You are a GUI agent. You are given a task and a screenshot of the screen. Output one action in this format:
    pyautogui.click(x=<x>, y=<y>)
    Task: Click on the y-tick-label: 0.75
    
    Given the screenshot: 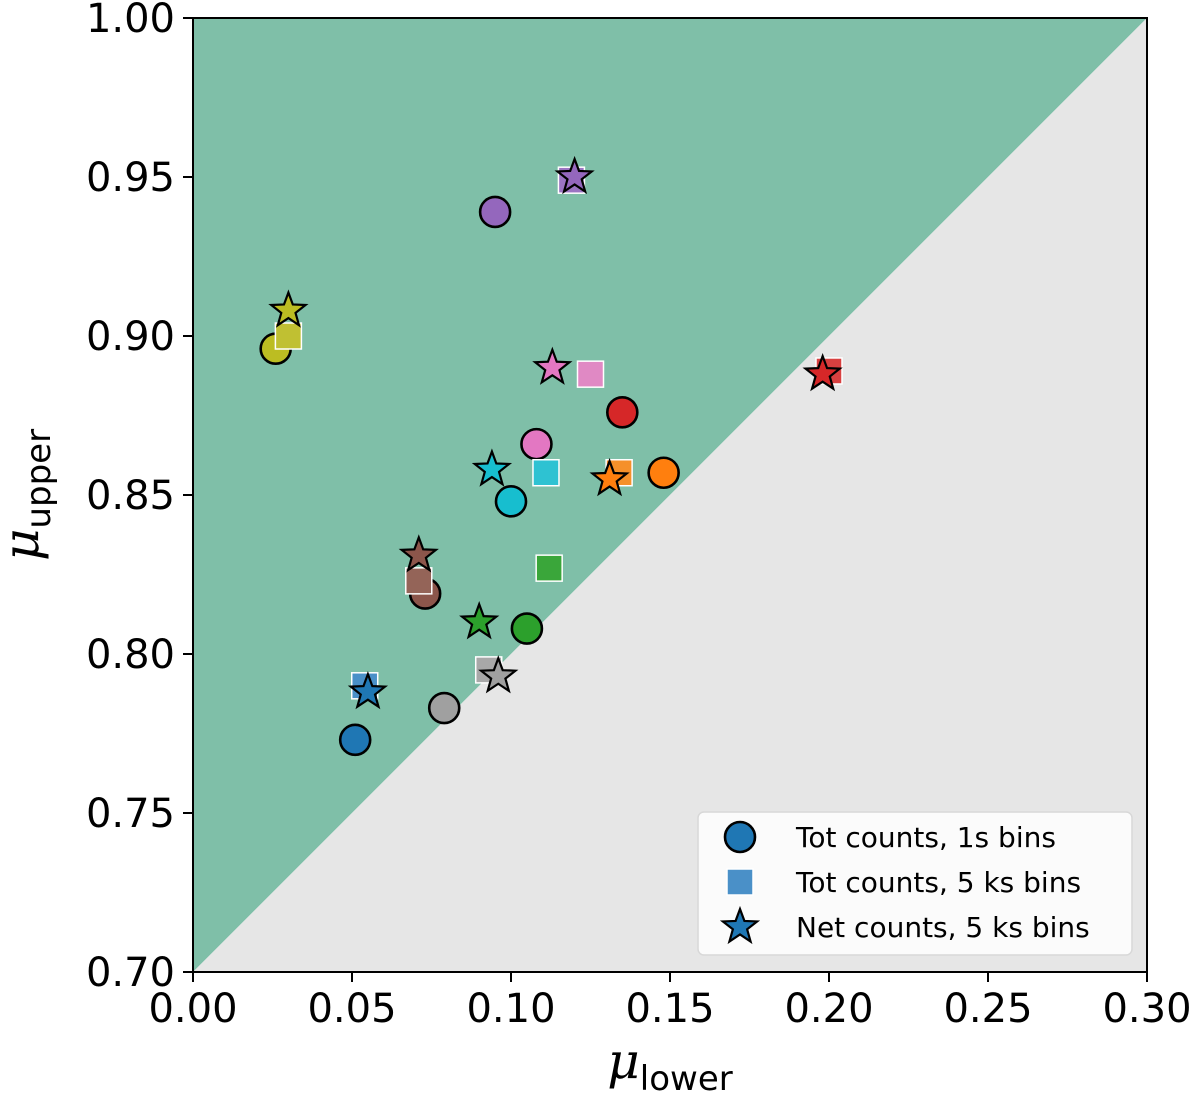 What is the action you would take?
    pyautogui.click(x=130, y=814)
    